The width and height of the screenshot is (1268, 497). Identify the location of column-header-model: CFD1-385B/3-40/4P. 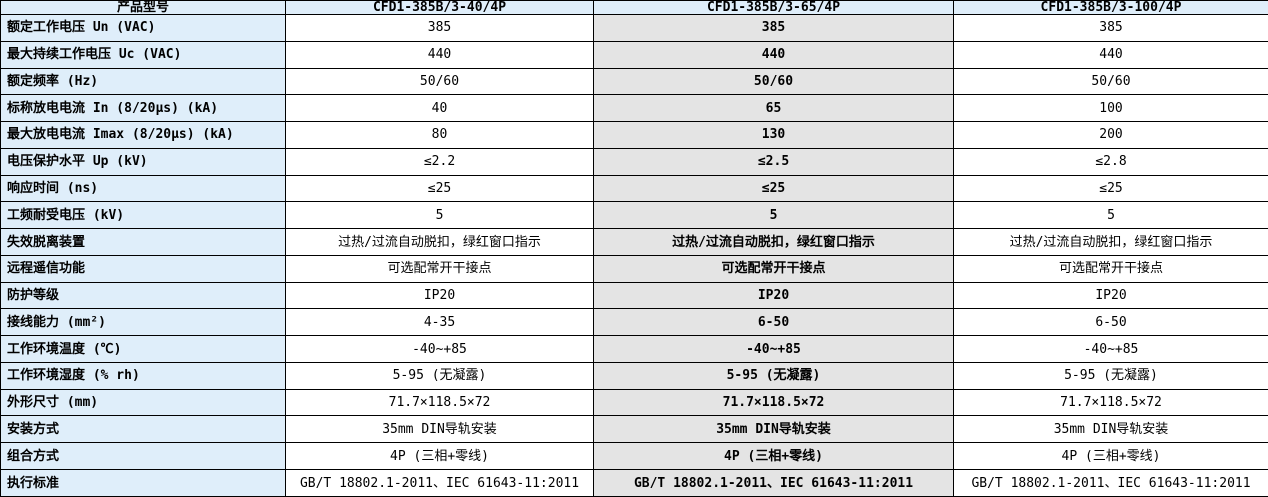
(439, 7).